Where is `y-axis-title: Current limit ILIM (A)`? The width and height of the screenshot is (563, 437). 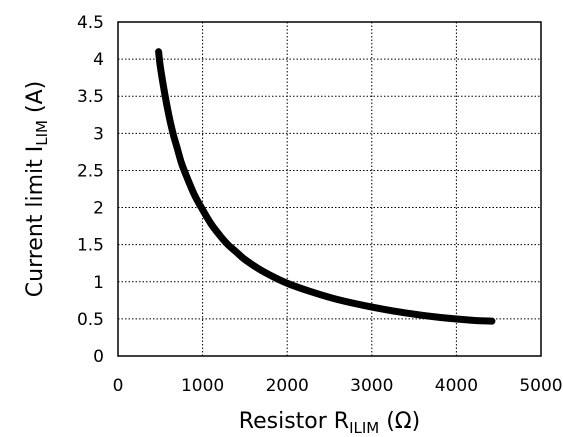 y-axis-title: Current limit ILIM (A) is located at coordinates (37, 189).